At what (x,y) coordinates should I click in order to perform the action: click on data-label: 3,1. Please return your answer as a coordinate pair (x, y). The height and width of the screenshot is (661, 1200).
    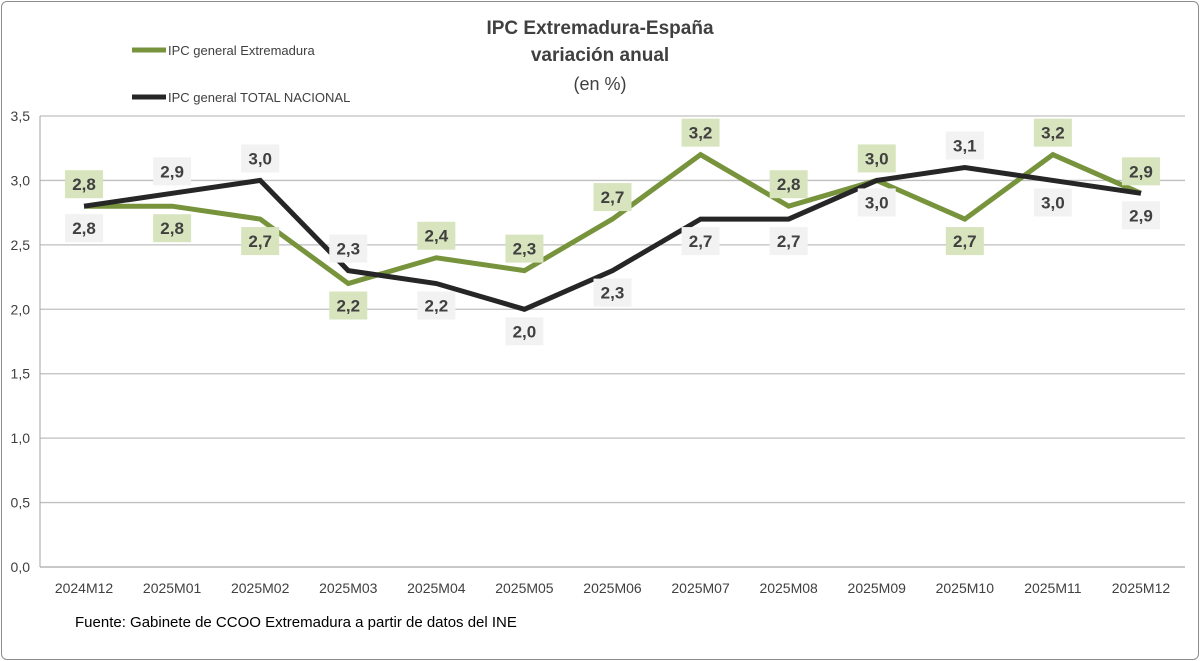
    Looking at the image, I should click on (965, 146).